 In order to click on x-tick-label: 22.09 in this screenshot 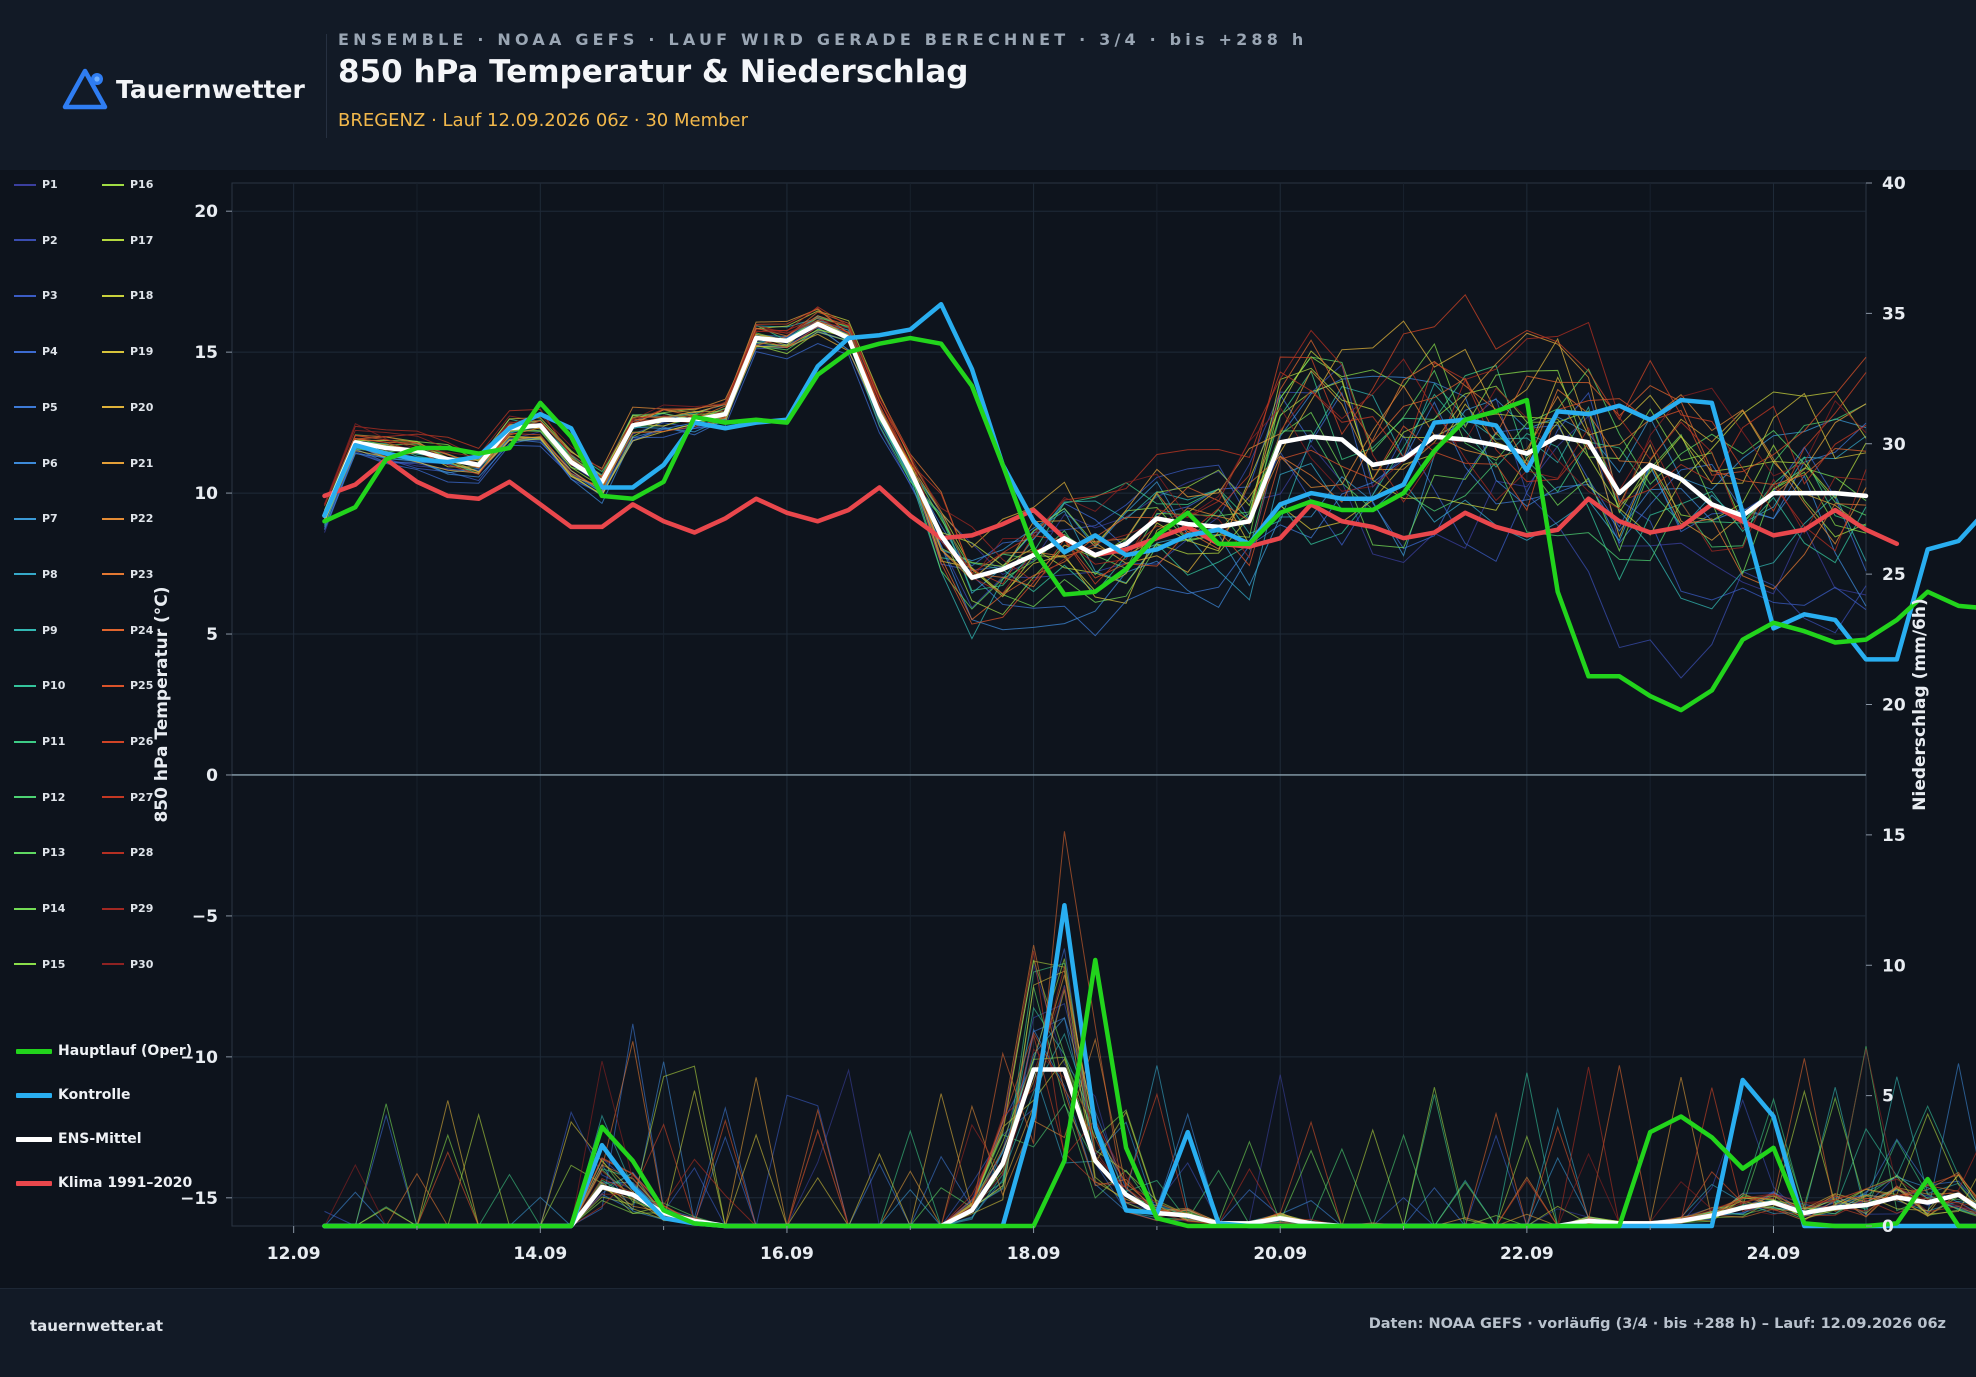, I will do `click(1527, 1254)`.